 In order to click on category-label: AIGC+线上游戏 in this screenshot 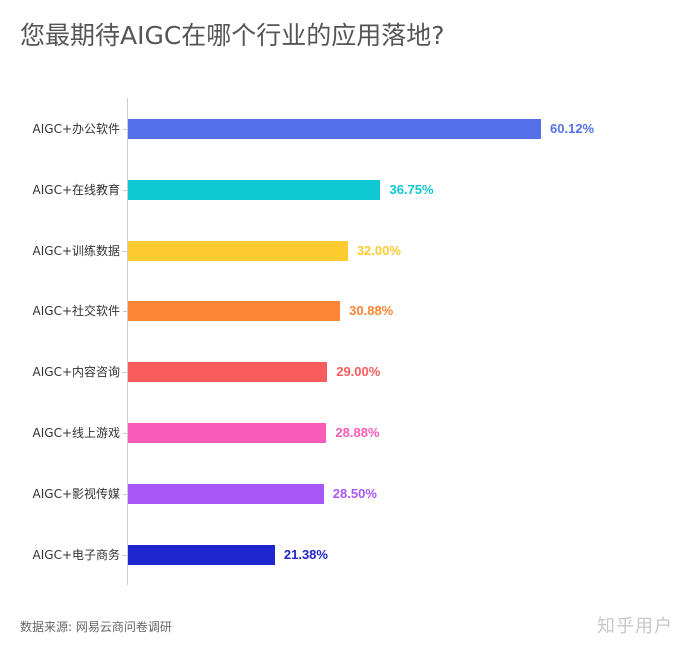, I will do `click(76, 433)`.